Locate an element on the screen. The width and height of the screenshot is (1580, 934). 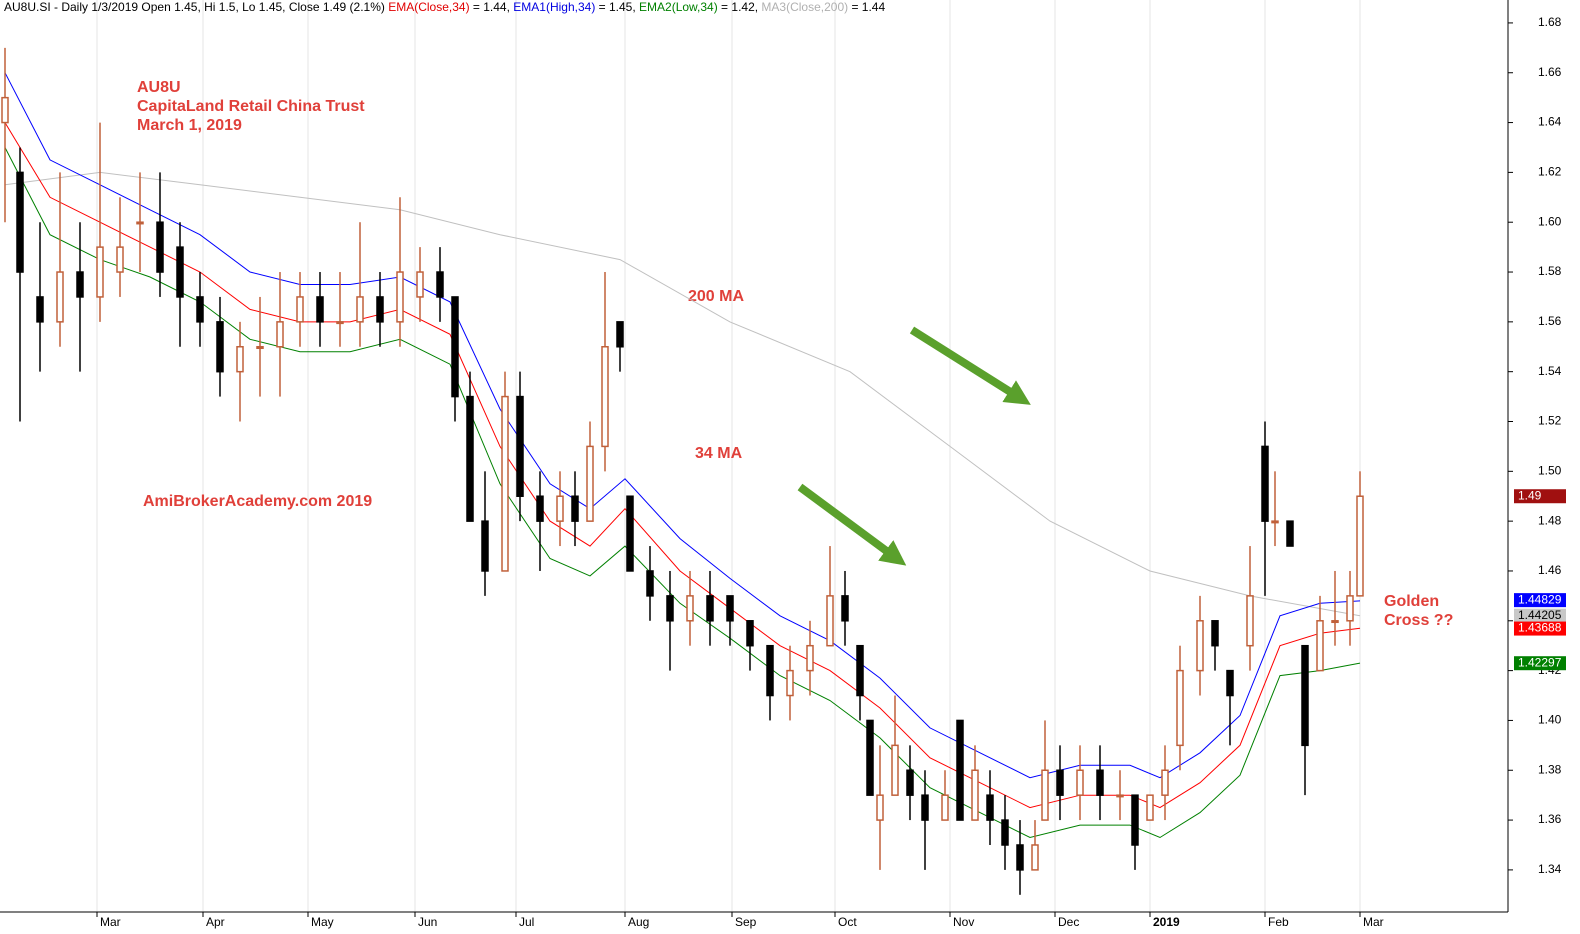
y-tick-label: 1.46 is located at coordinates (1550, 570).